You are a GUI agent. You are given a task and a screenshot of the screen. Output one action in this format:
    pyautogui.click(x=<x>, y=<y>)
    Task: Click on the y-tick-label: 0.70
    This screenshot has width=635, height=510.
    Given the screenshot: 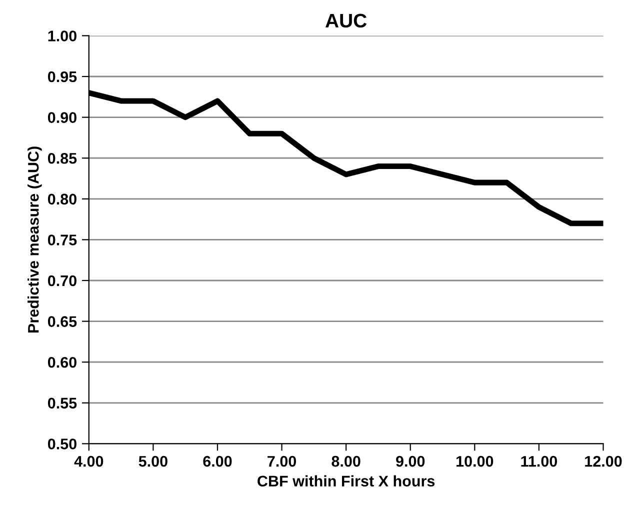 What is the action you would take?
    pyautogui.click(x=62, y=280)
    